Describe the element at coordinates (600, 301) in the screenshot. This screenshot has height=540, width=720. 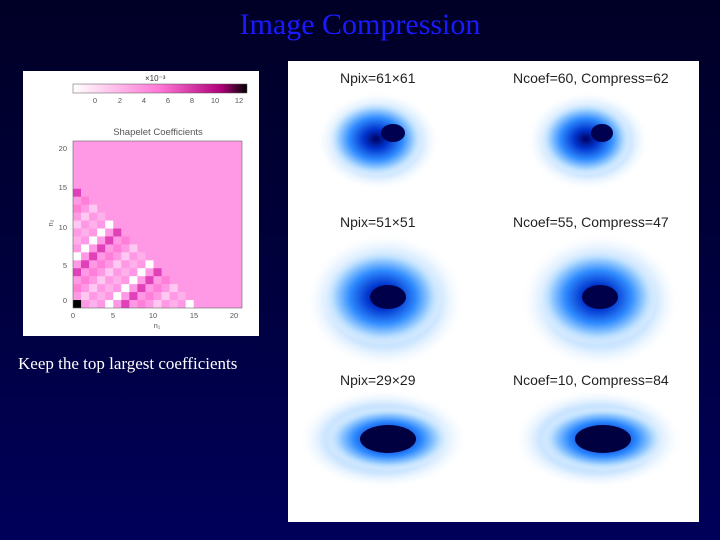
I see `galaxy-image-row2-reconstruction` at that location.